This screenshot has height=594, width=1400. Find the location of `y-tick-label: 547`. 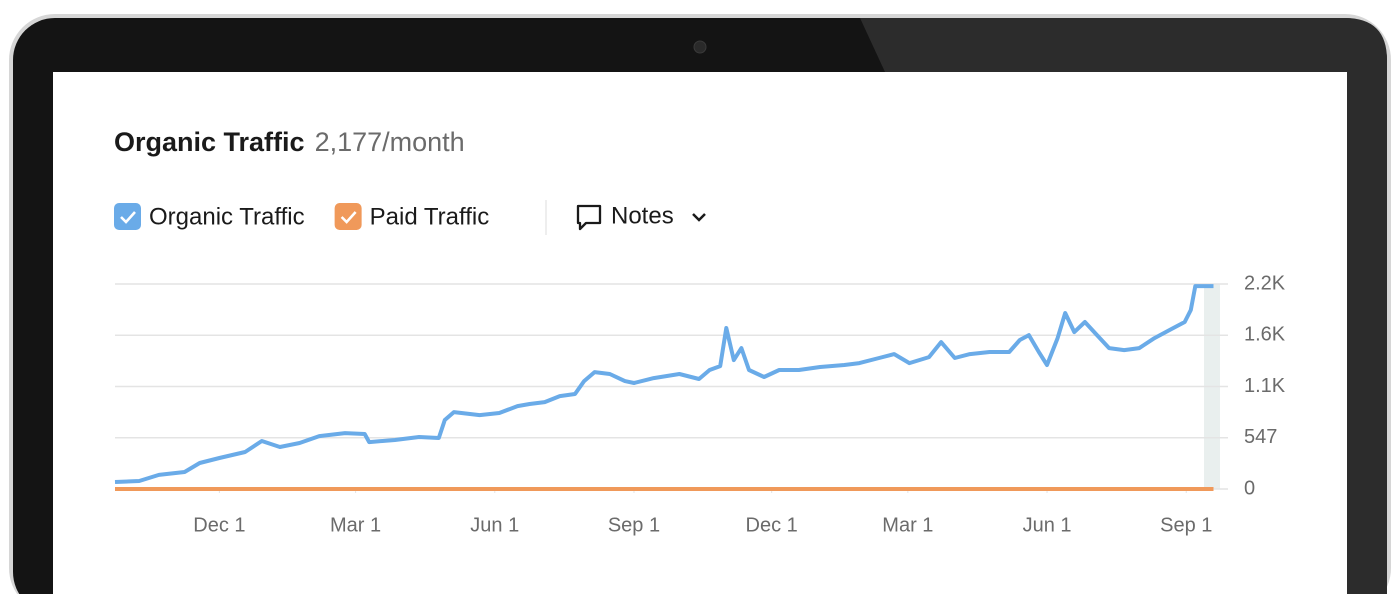

y-tick-label: 547 is located at coordinates (1260, 437).